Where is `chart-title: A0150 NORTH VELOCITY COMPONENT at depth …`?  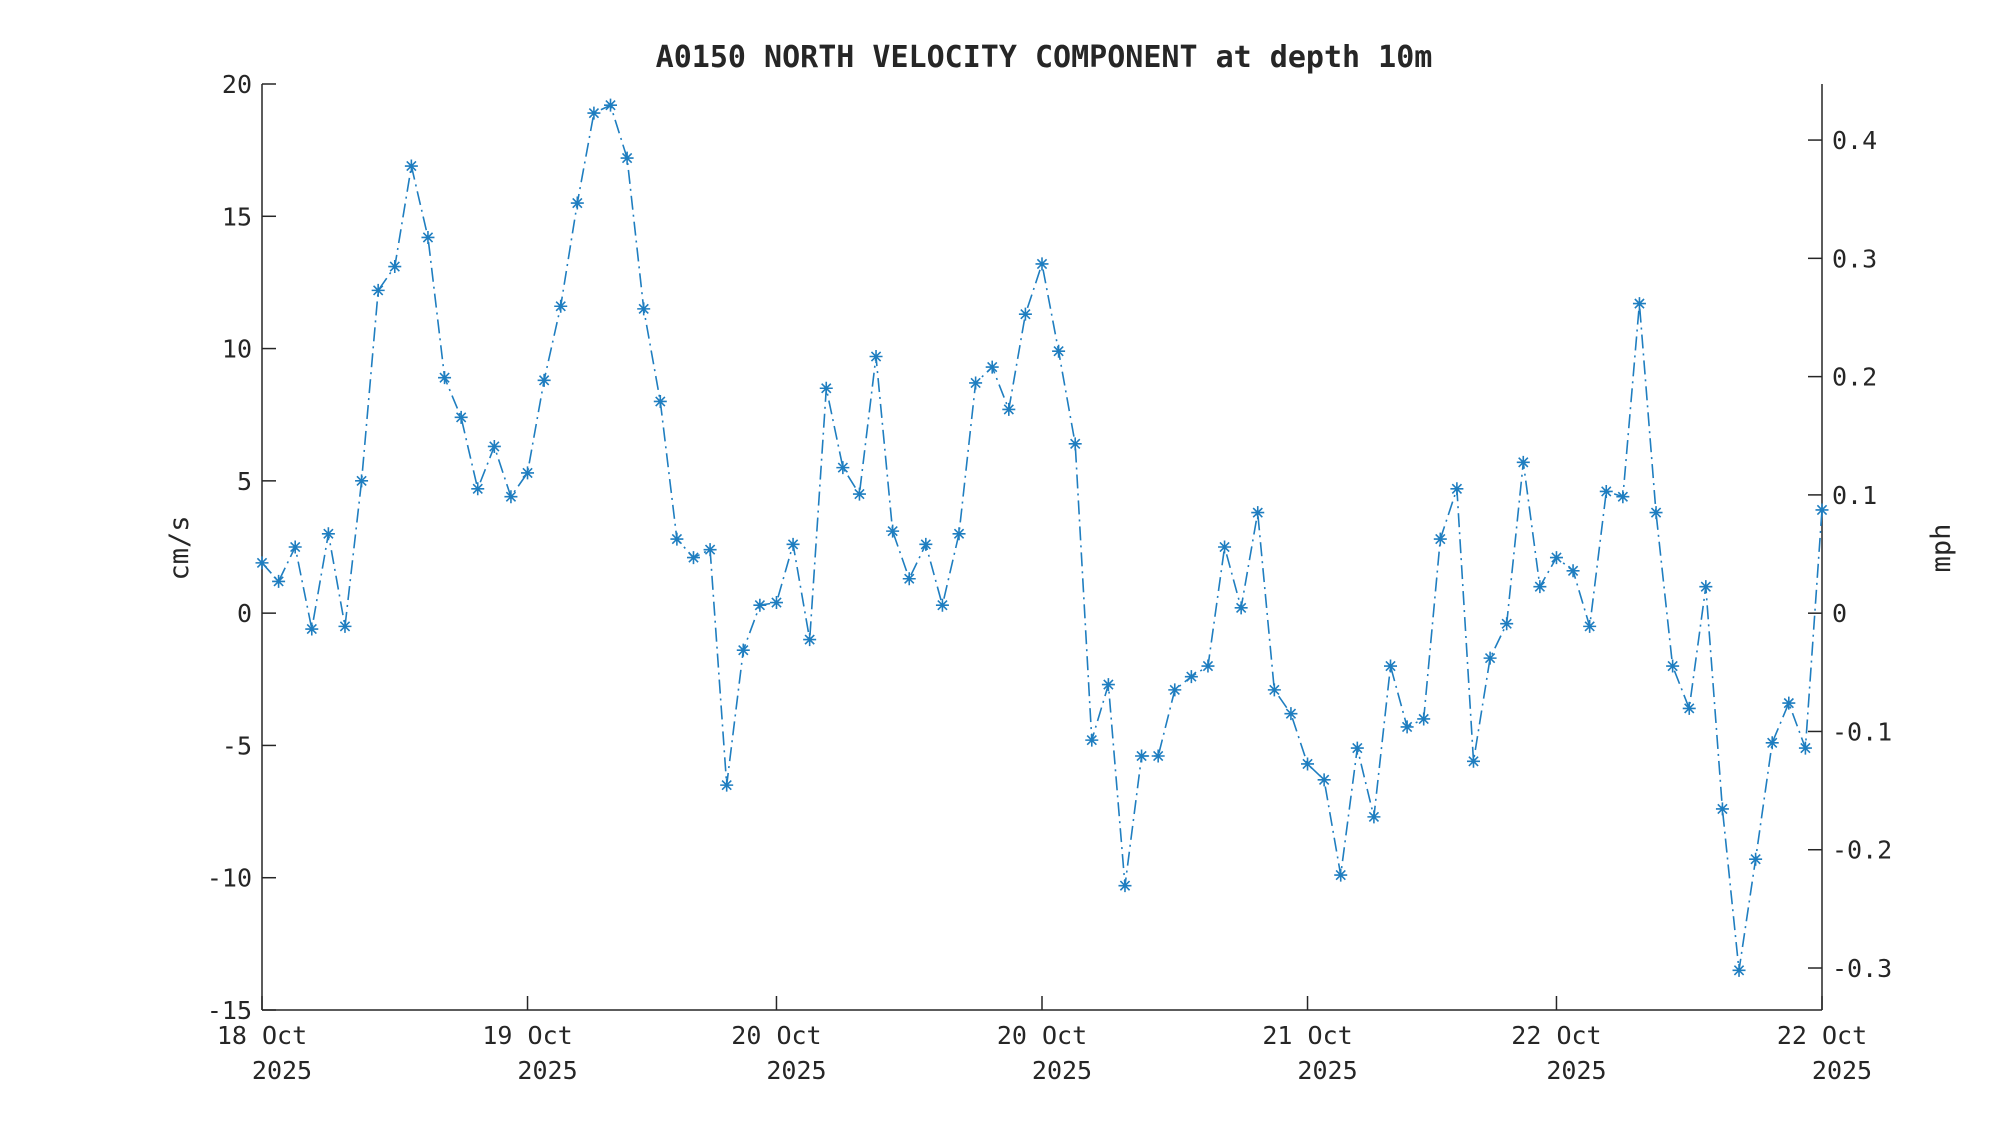
chart-title: A0150 NORTH VELOCITY COMPONENT at depth … is located at coordinates (1044, 57).